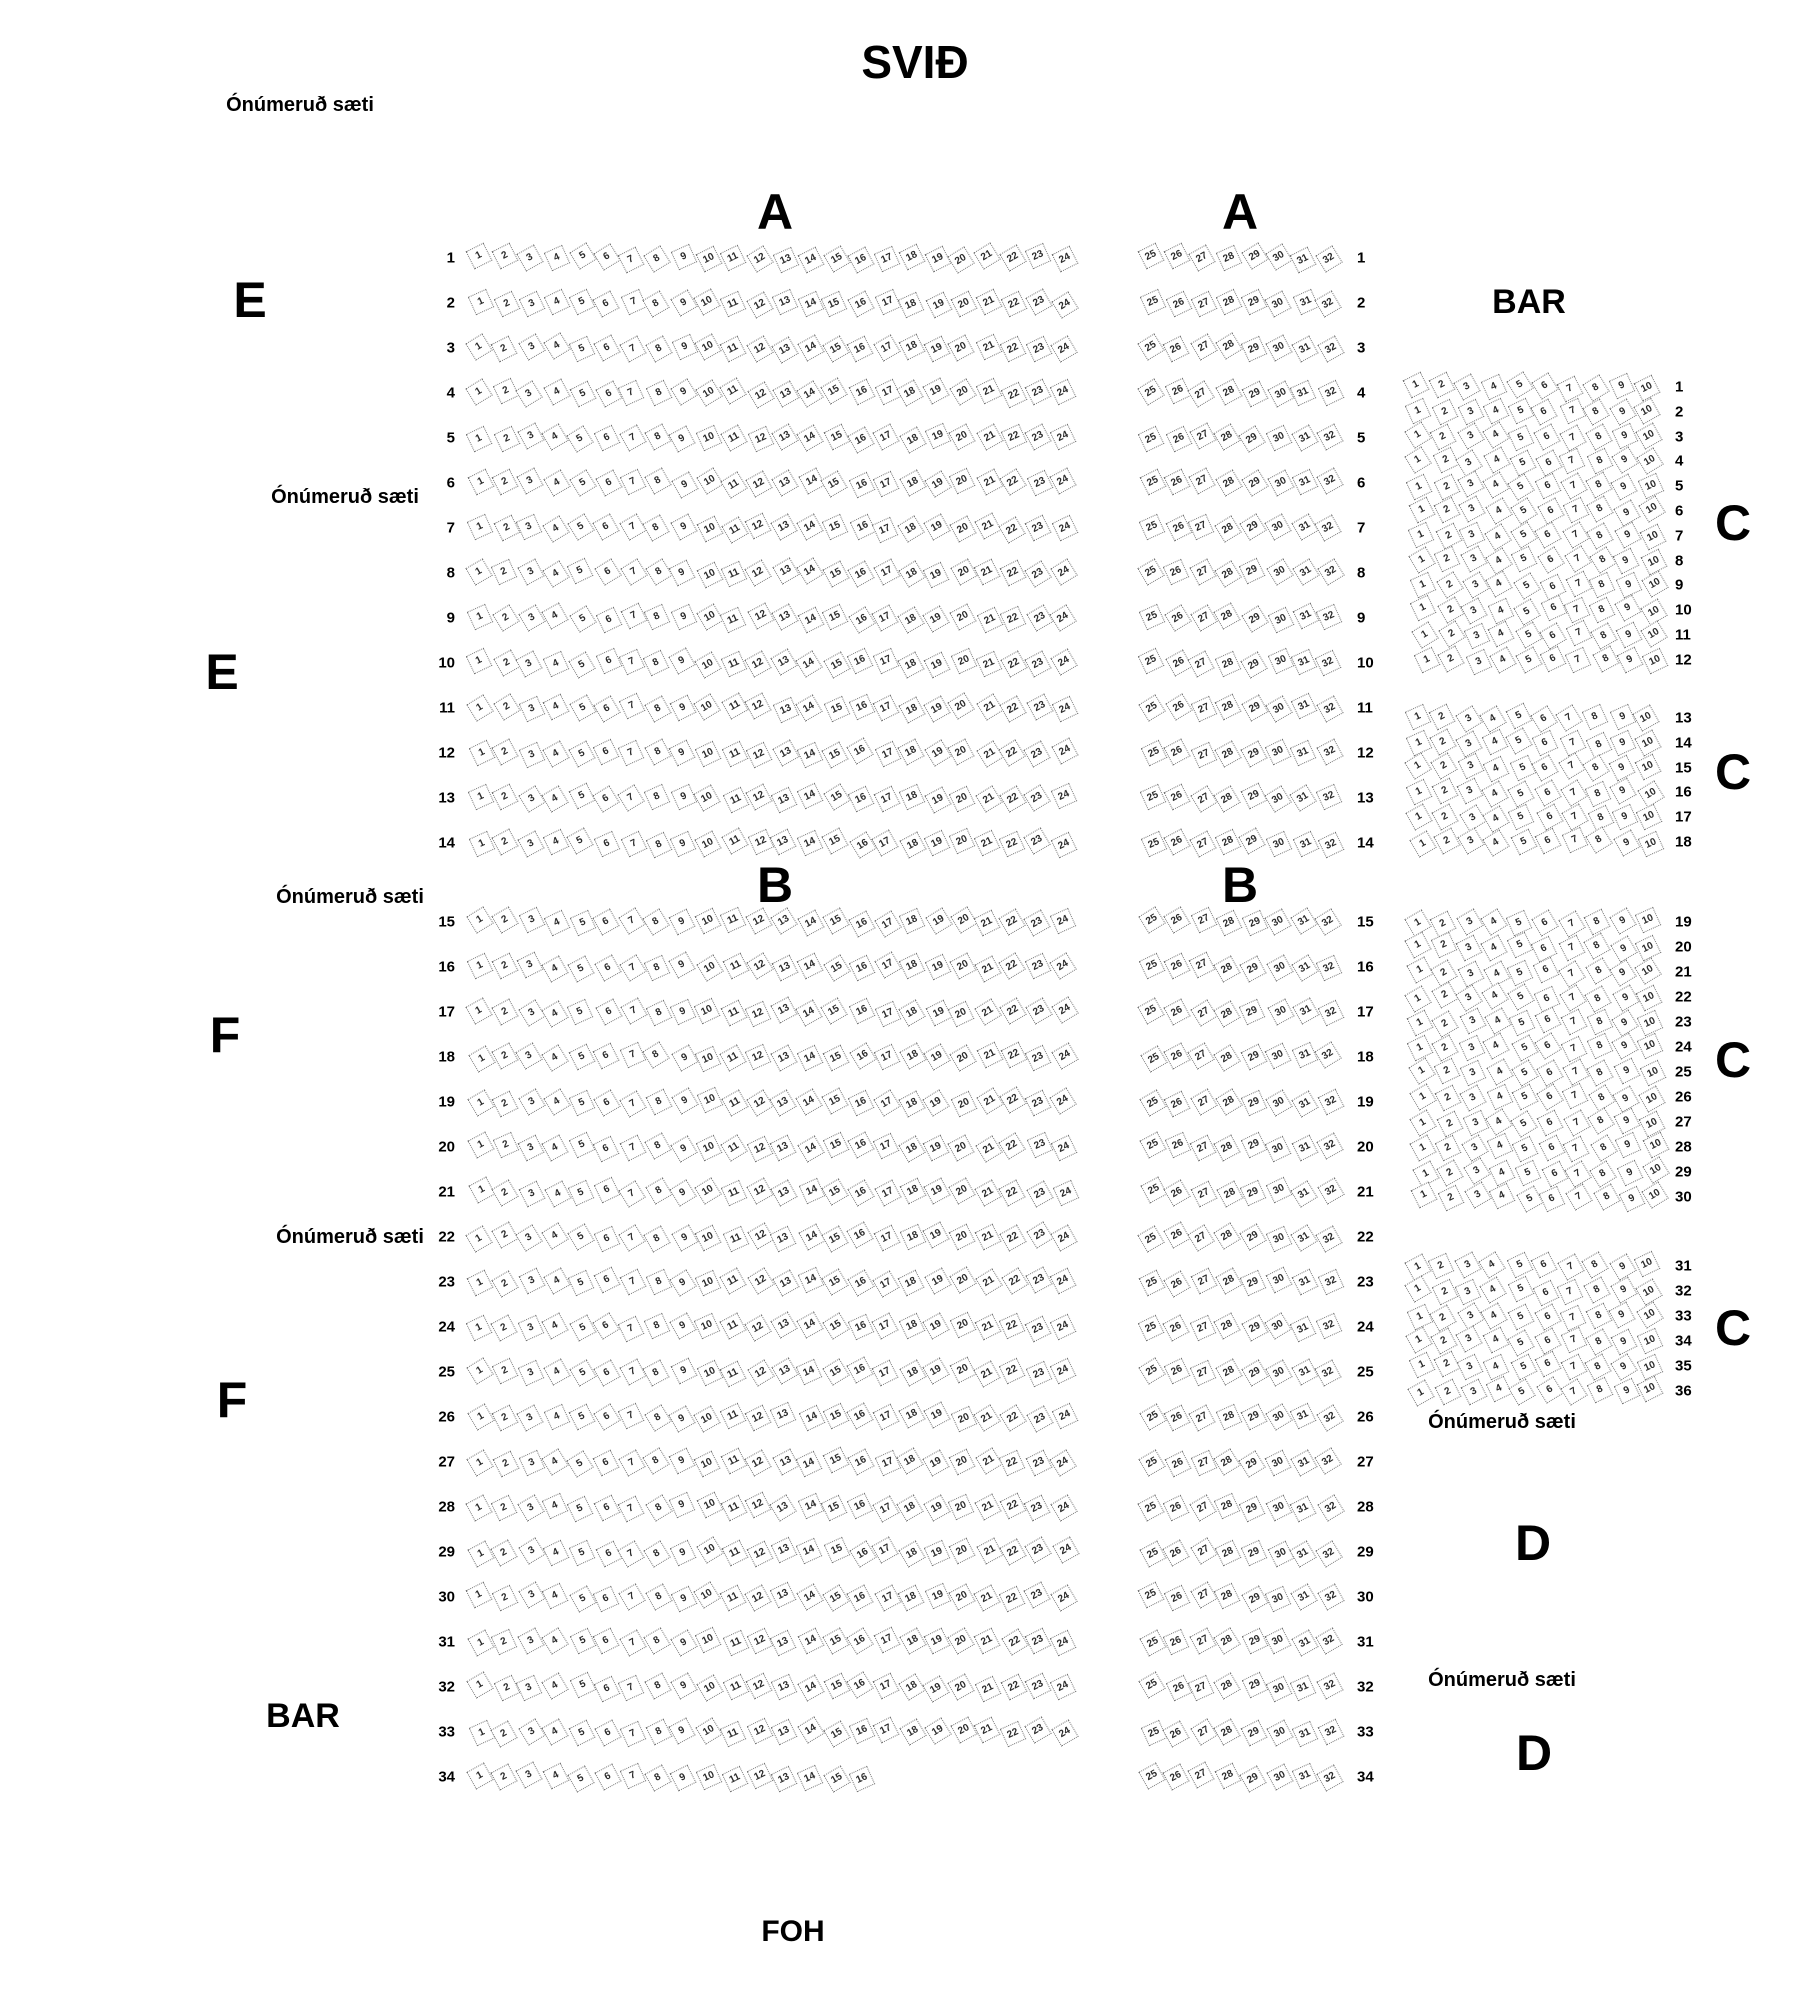 This screenshot has height=1990, width=1820. What do you see at coordinates (912, 1687) in the screenshot?
I see `seat: 18` at bounding box center [912, 1687].